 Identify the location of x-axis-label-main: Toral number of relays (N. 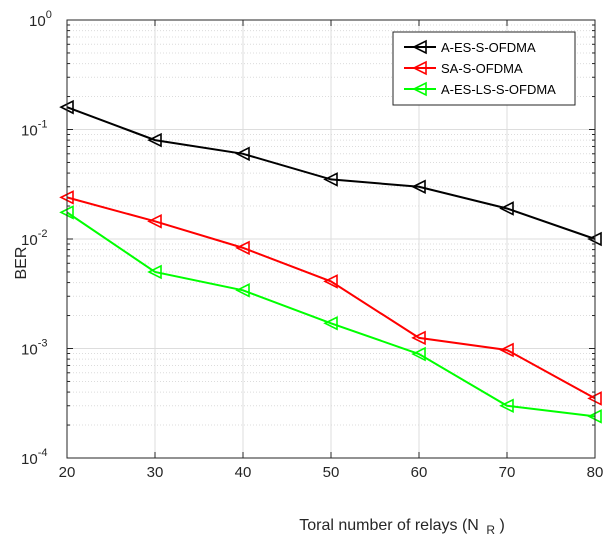
(389, 525).